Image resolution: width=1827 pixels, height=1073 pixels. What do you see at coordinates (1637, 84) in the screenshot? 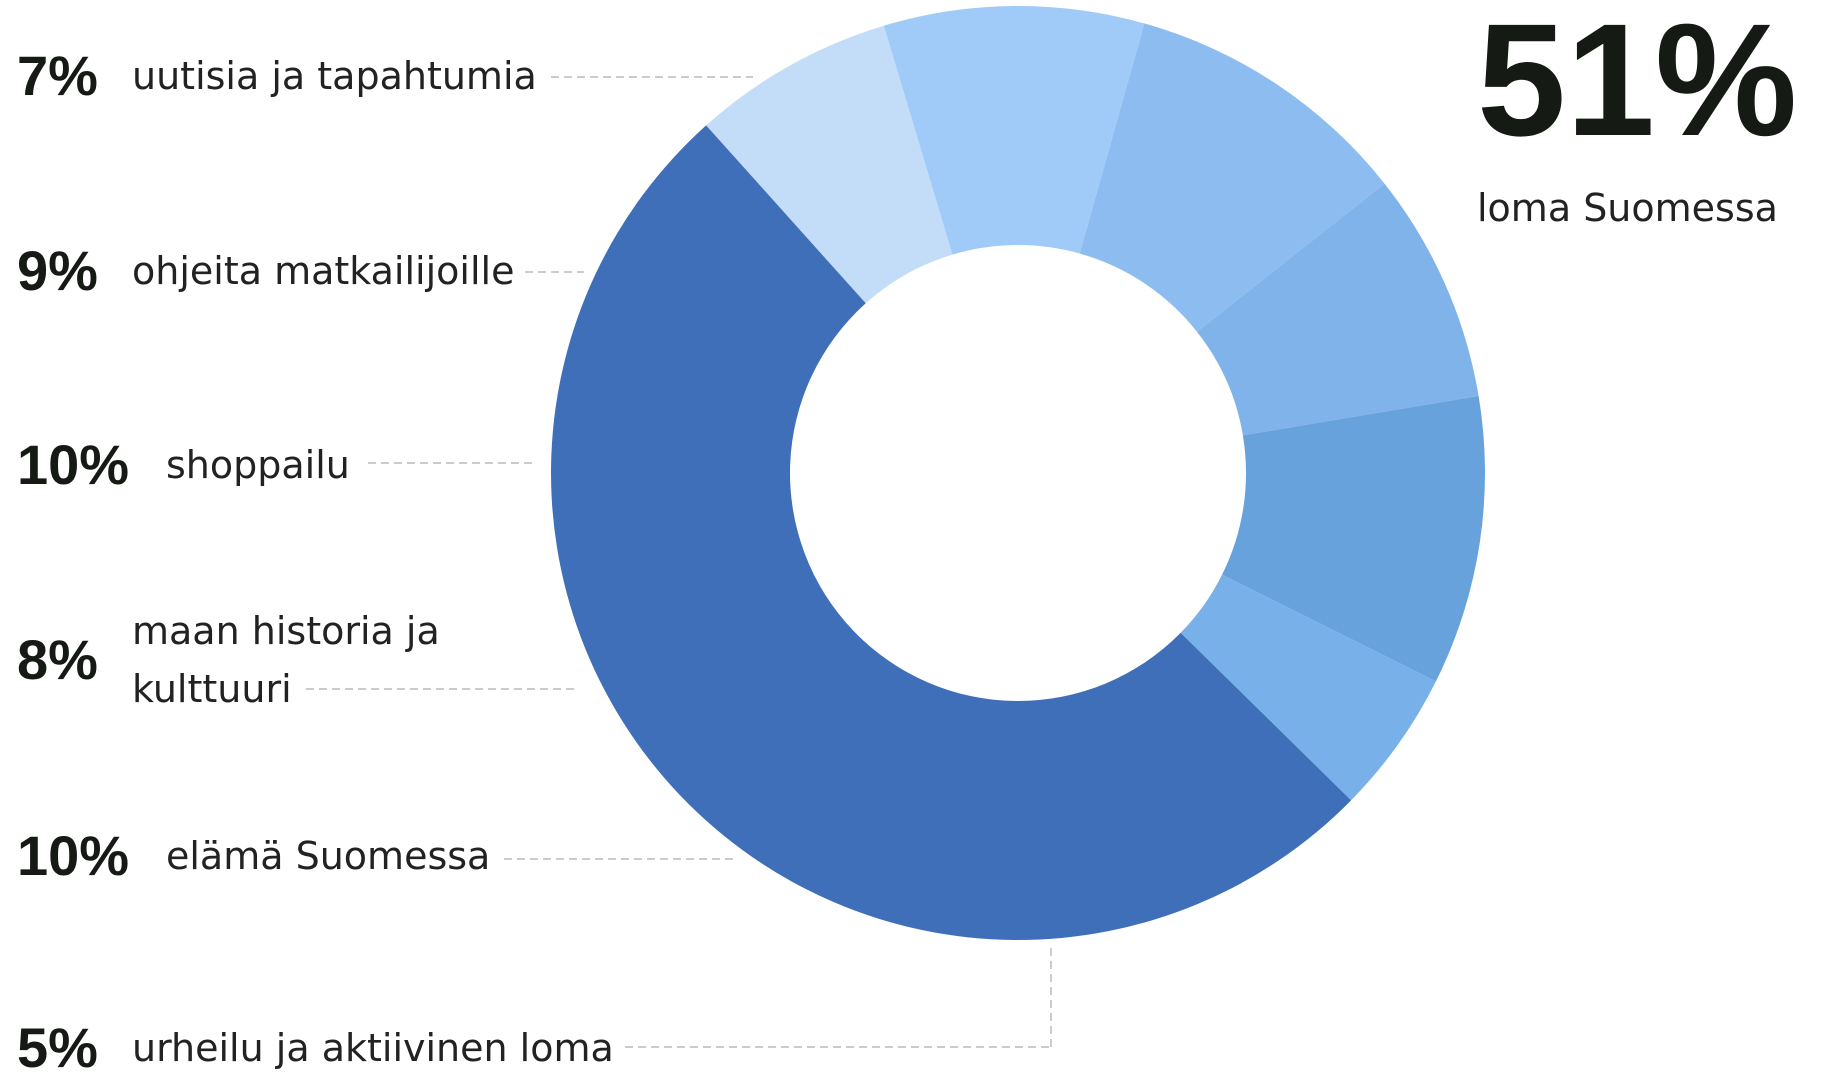
I see `highlight-value: 51%` at bounding box center [1637, 84].